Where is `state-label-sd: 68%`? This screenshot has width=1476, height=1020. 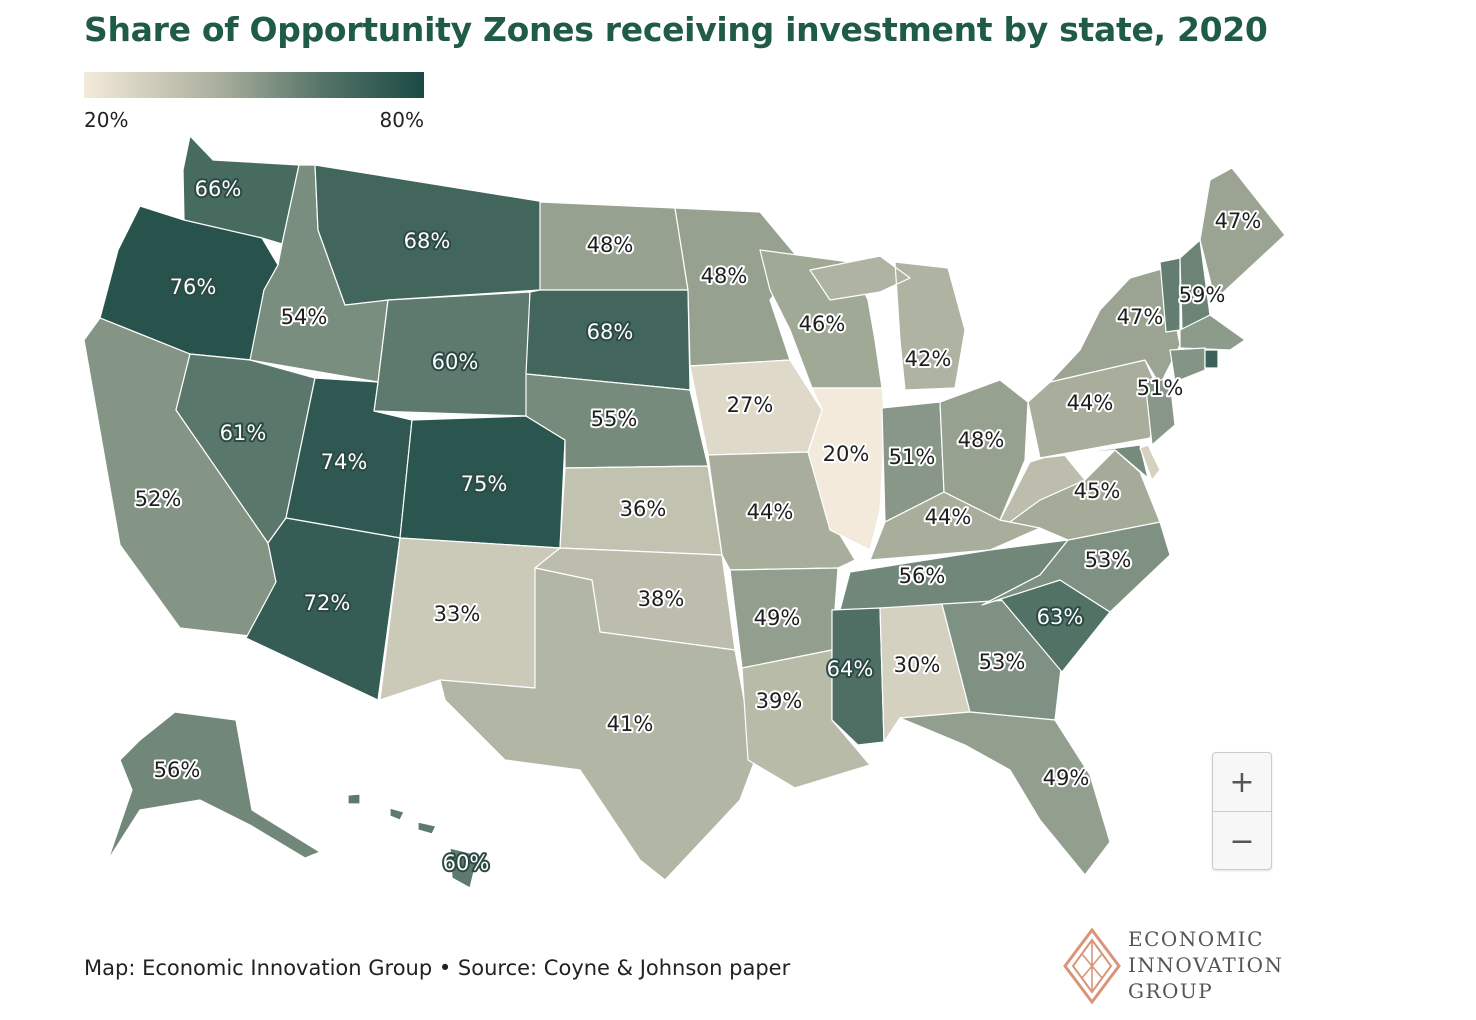
state-label-sd: 68% is located at coordinates (610, 332).